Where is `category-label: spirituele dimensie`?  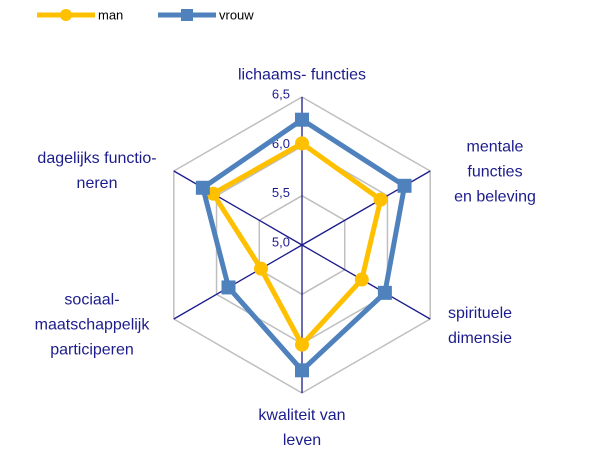 category-label: spirituele dimensie is located at coordinates (480, 326).